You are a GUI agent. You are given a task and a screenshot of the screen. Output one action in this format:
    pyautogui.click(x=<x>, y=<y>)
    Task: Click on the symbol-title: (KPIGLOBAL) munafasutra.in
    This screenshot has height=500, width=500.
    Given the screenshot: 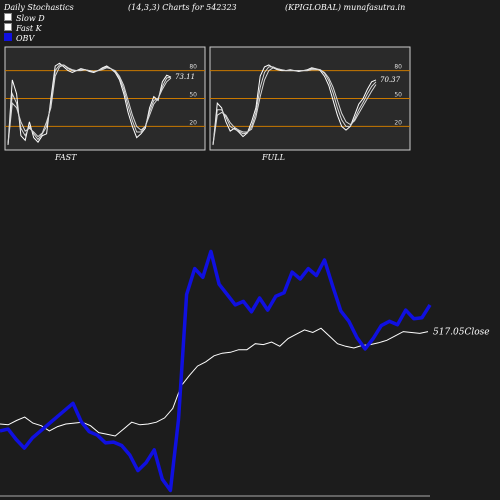 What is the action you would take?
    pyautogui.click(x=345, y=7)
    